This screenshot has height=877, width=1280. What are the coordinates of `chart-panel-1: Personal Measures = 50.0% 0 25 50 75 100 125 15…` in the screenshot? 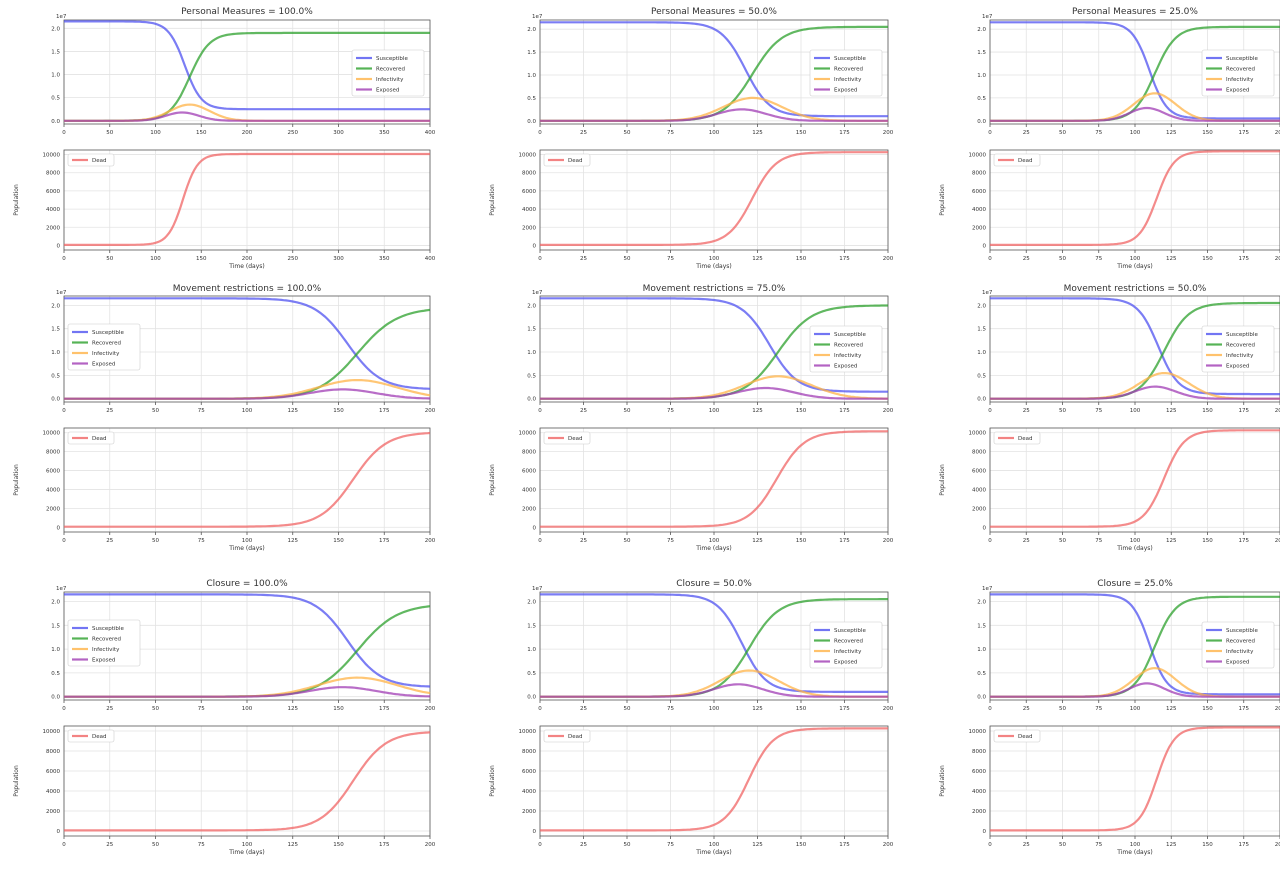 It's located at (691, 138).